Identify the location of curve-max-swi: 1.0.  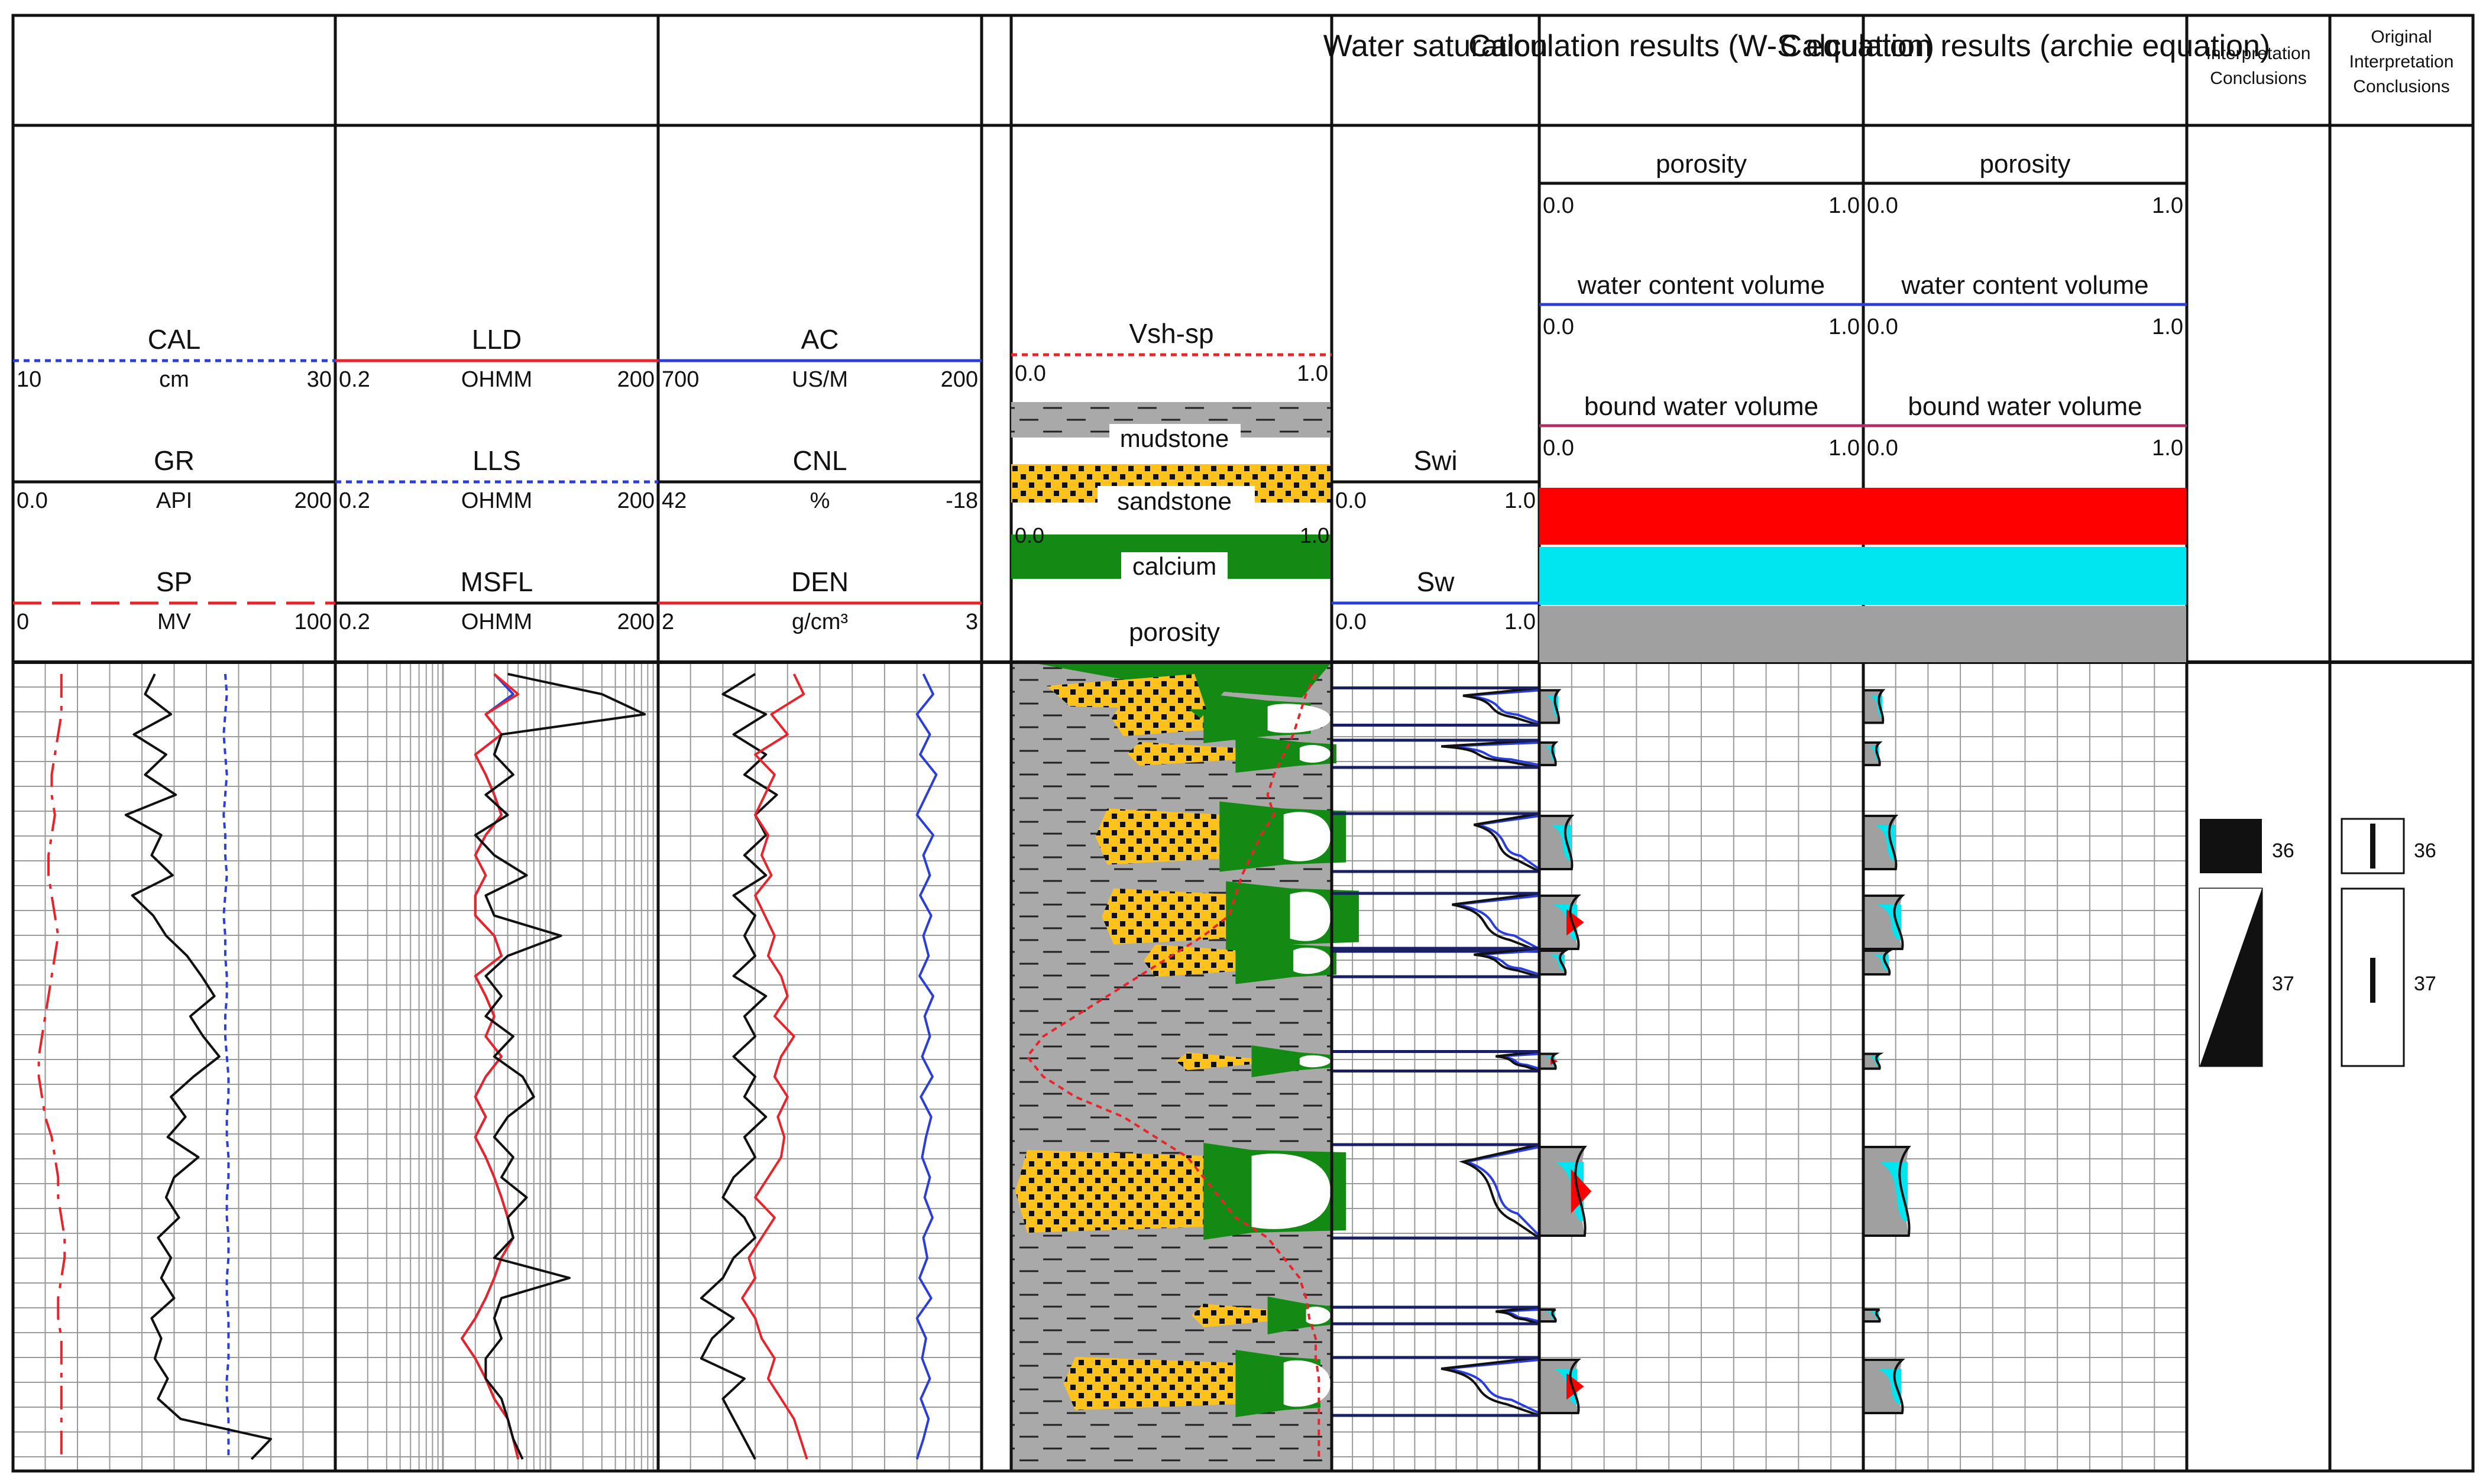
(1520, 500).